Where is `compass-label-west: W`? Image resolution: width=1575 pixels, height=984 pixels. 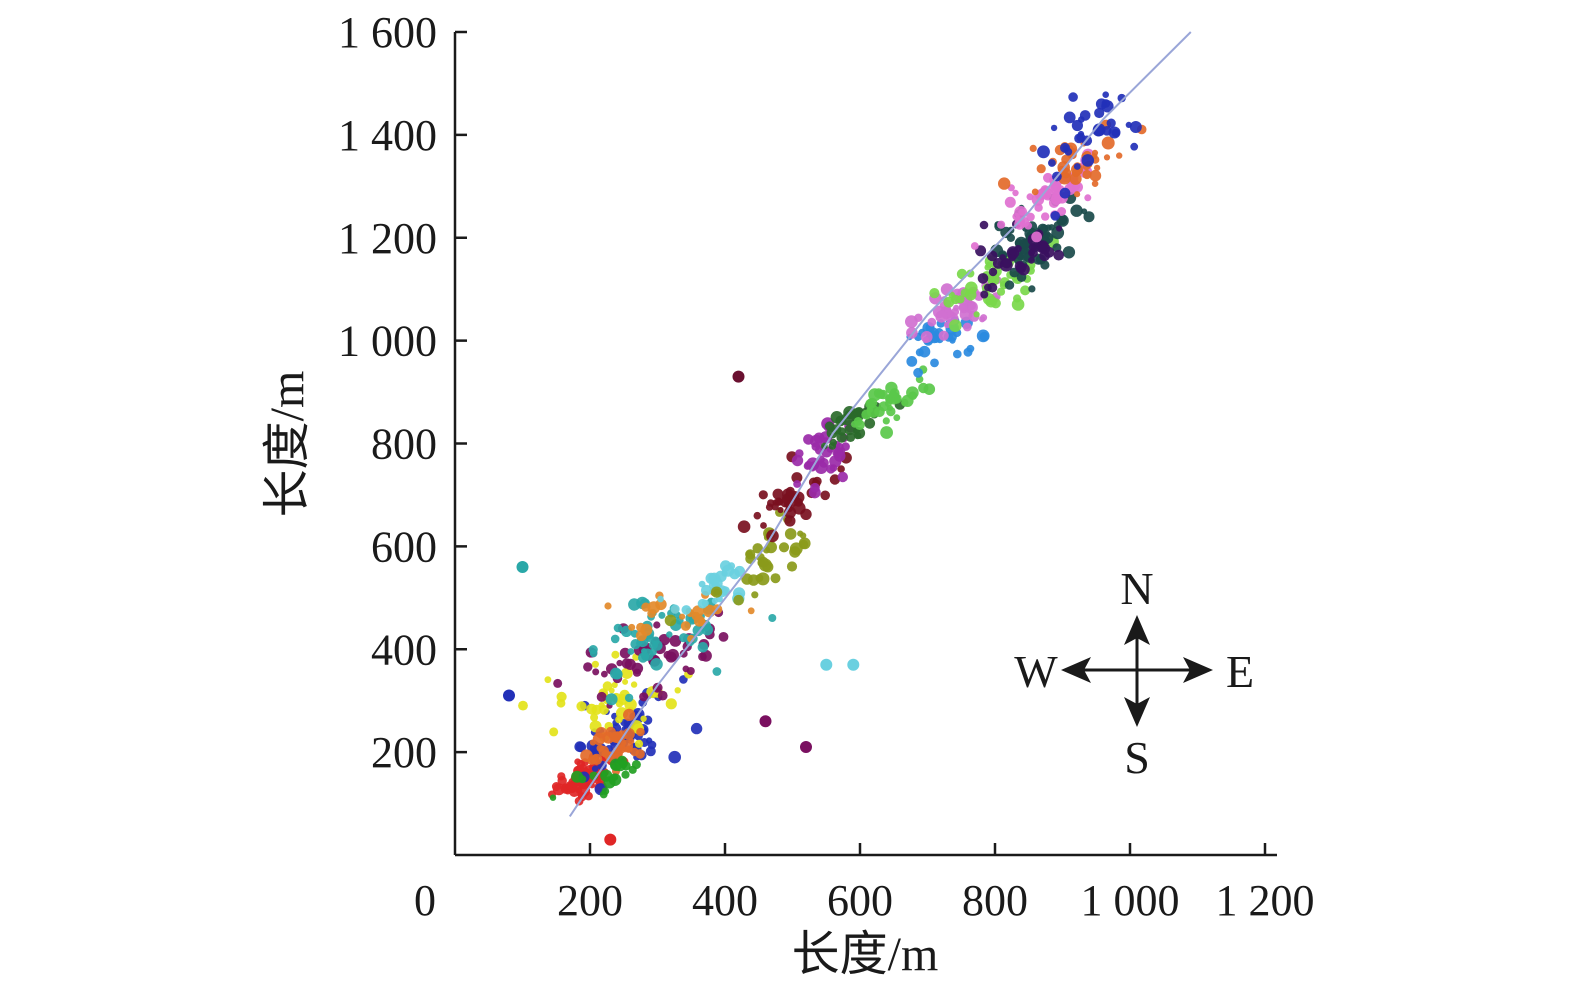
compass-label-west: W is located at coordinates (1036, 671).